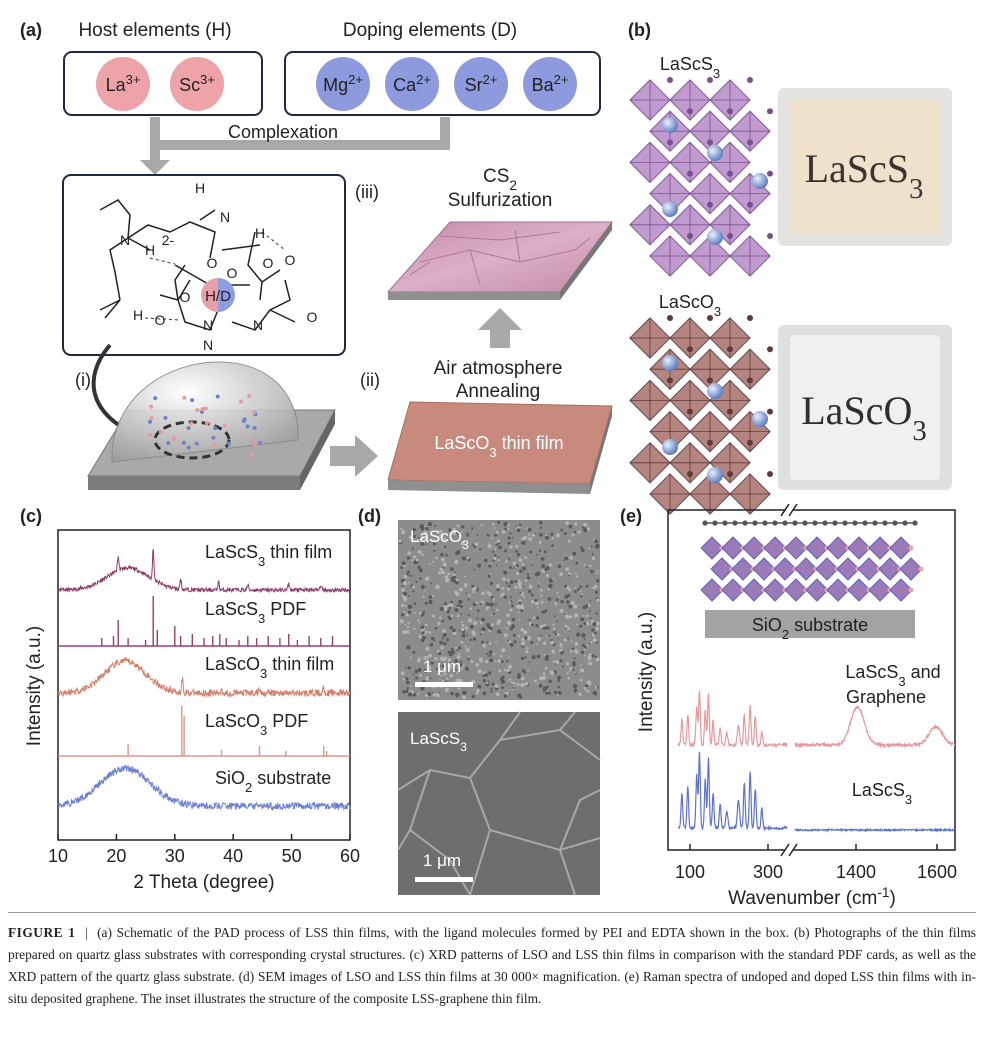  Describe the element at coordinates (750, 494) in the screenshot. I see `octahedron-edge` at that location.